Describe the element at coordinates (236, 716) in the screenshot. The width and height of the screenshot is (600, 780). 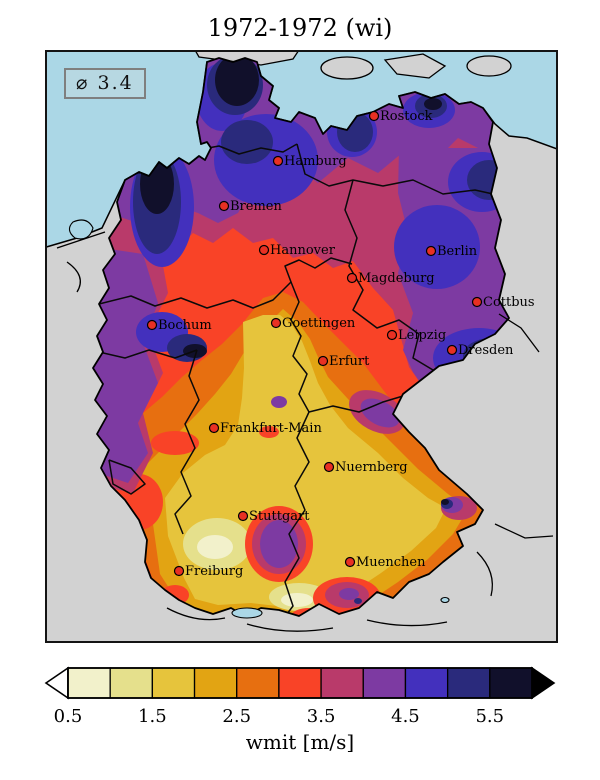
I see `colorbar-tick-2.5: 2.5` at that location.